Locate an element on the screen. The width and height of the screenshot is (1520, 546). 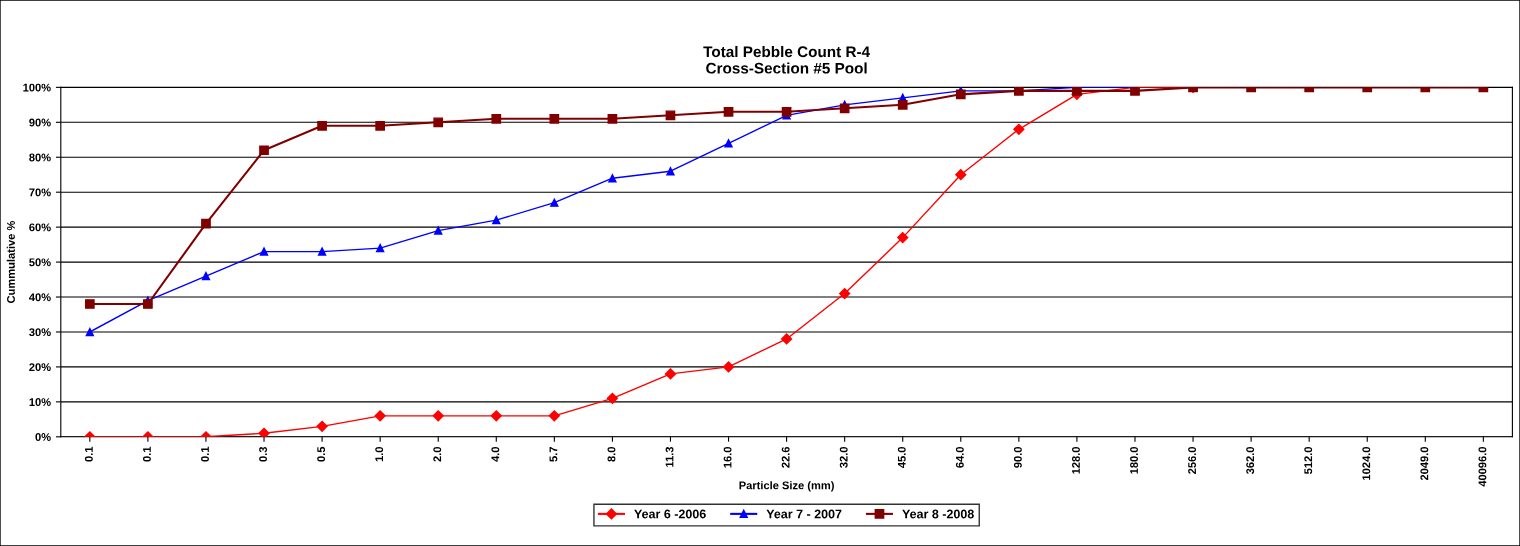
x-tick-label: 0.5 is located at coordinates (321, 454).